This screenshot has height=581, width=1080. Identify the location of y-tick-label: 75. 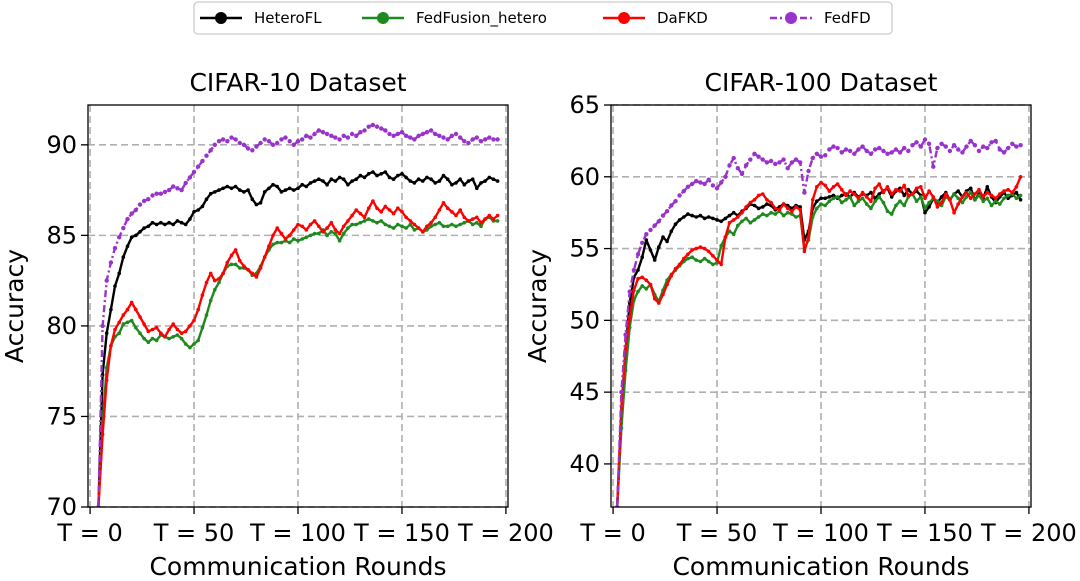
(61, 416).